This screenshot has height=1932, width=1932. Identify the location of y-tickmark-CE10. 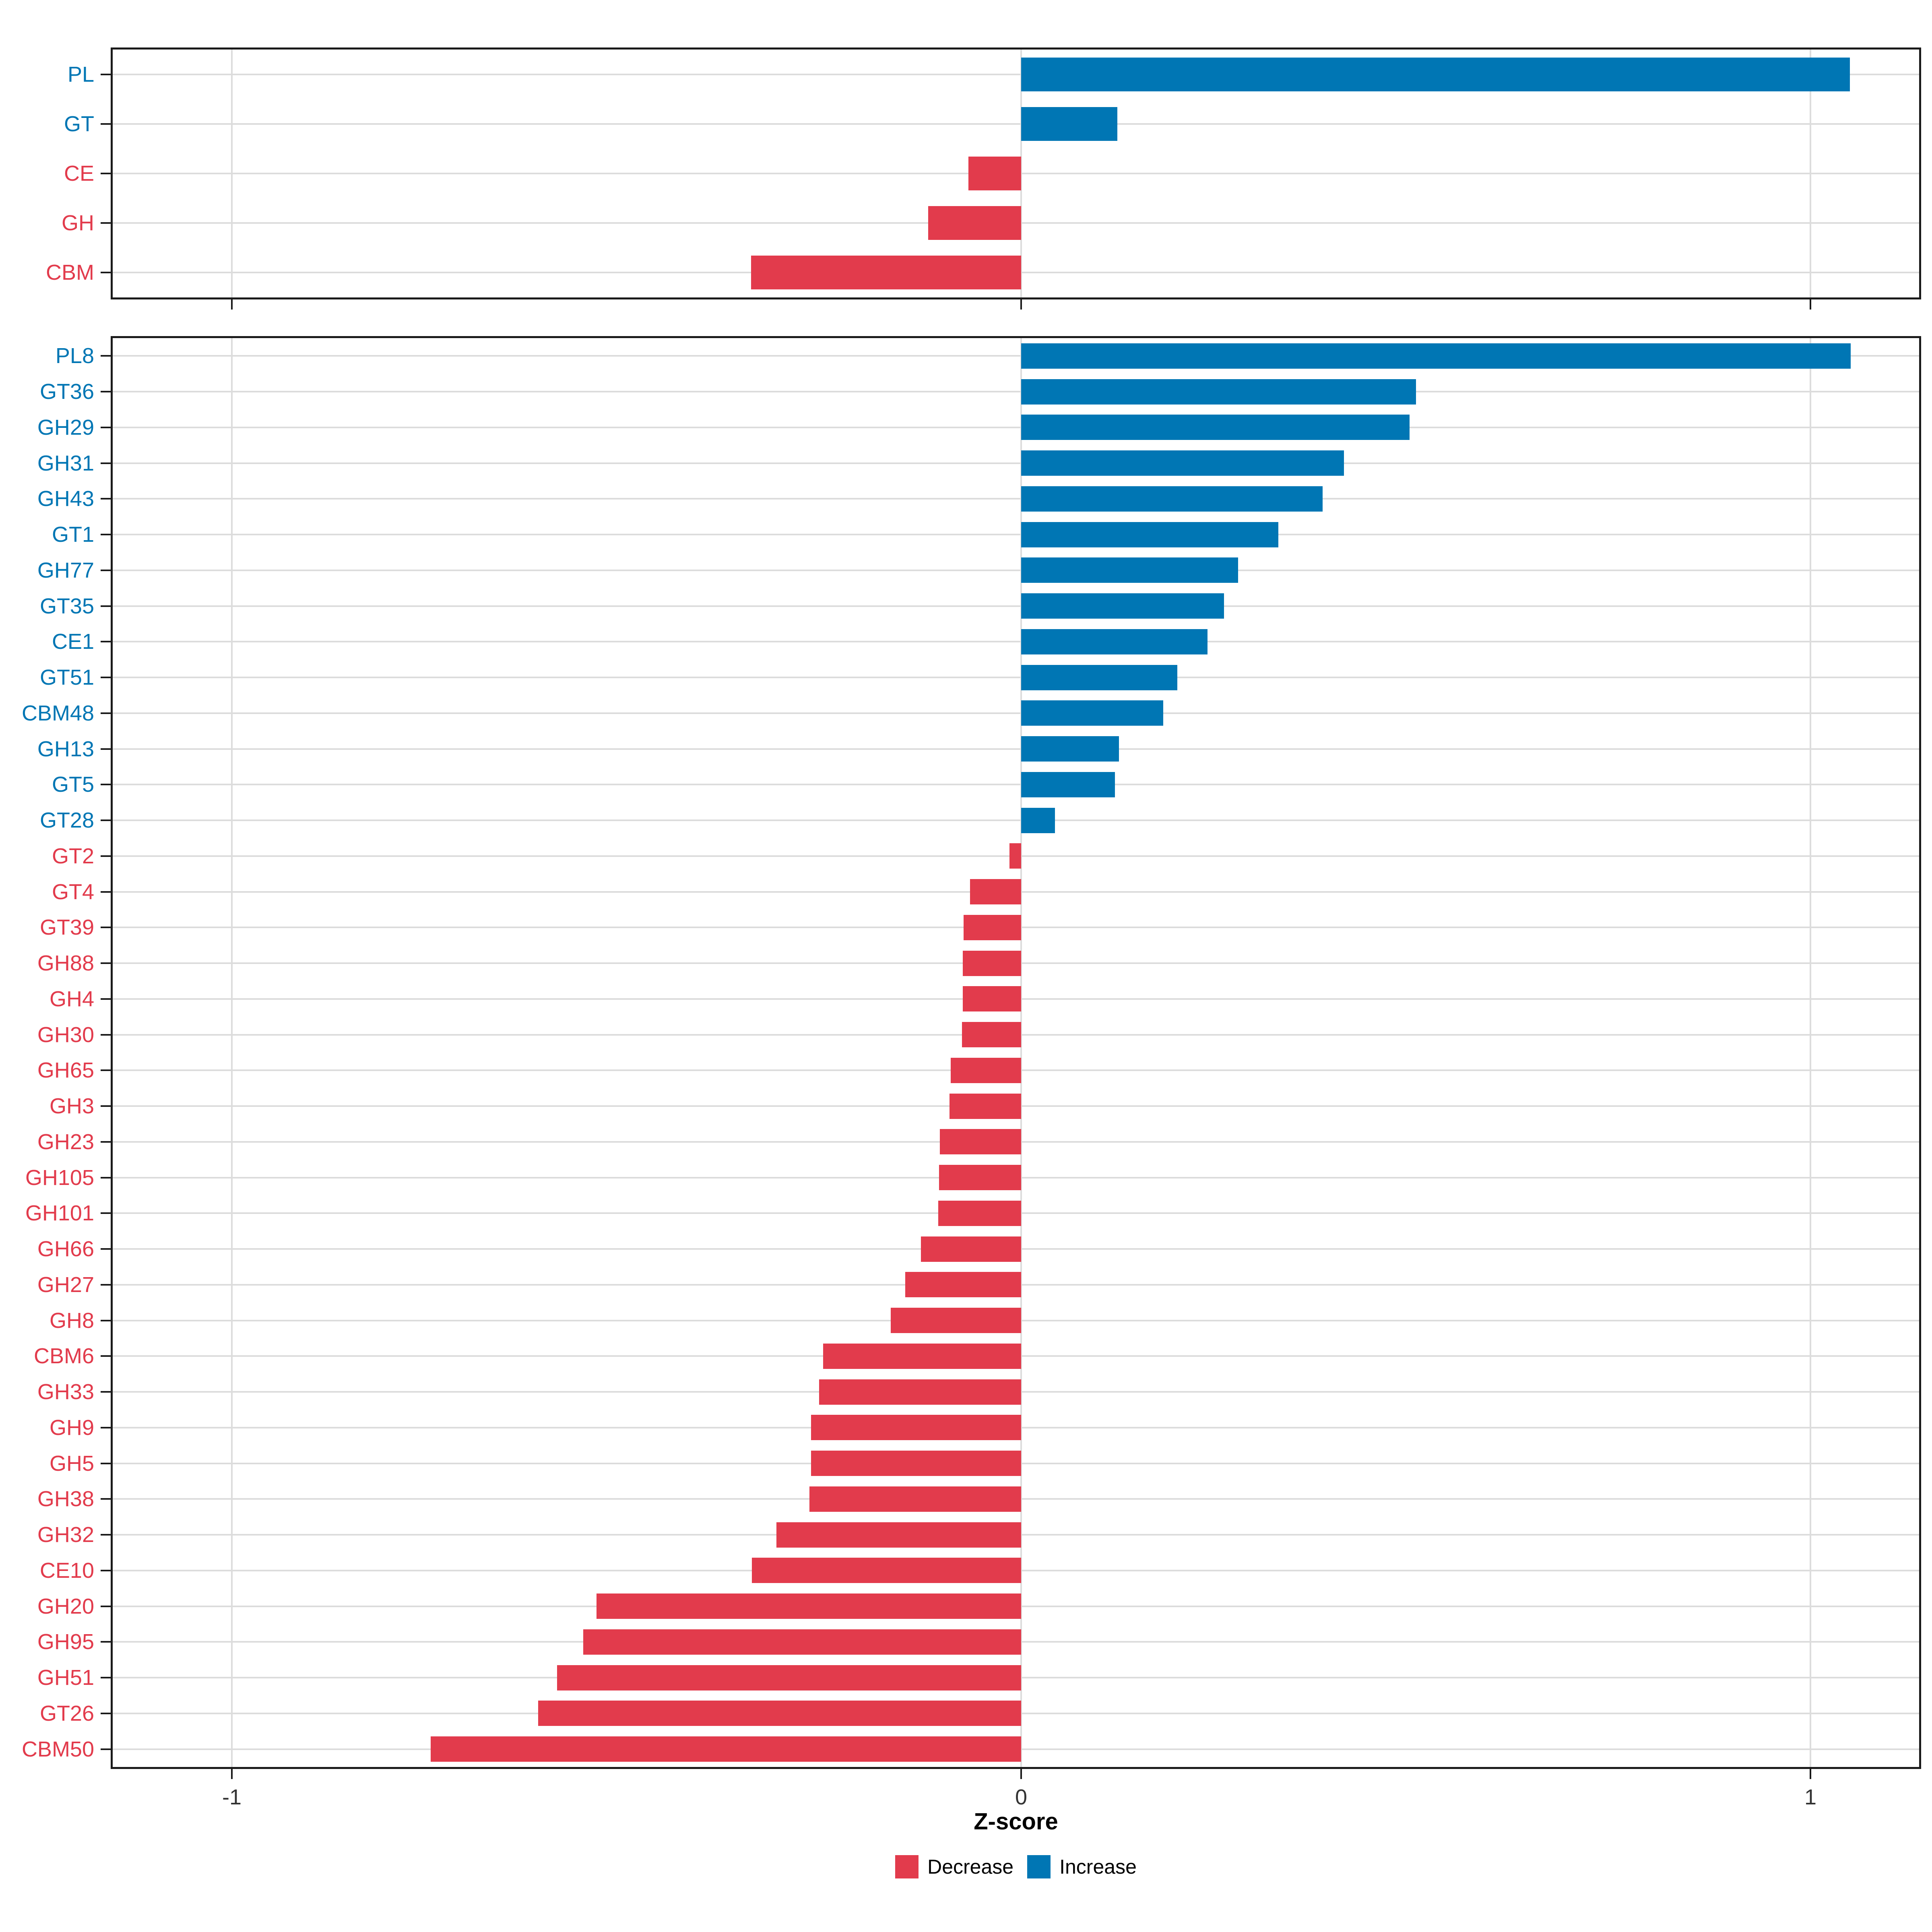
(107, 1570).